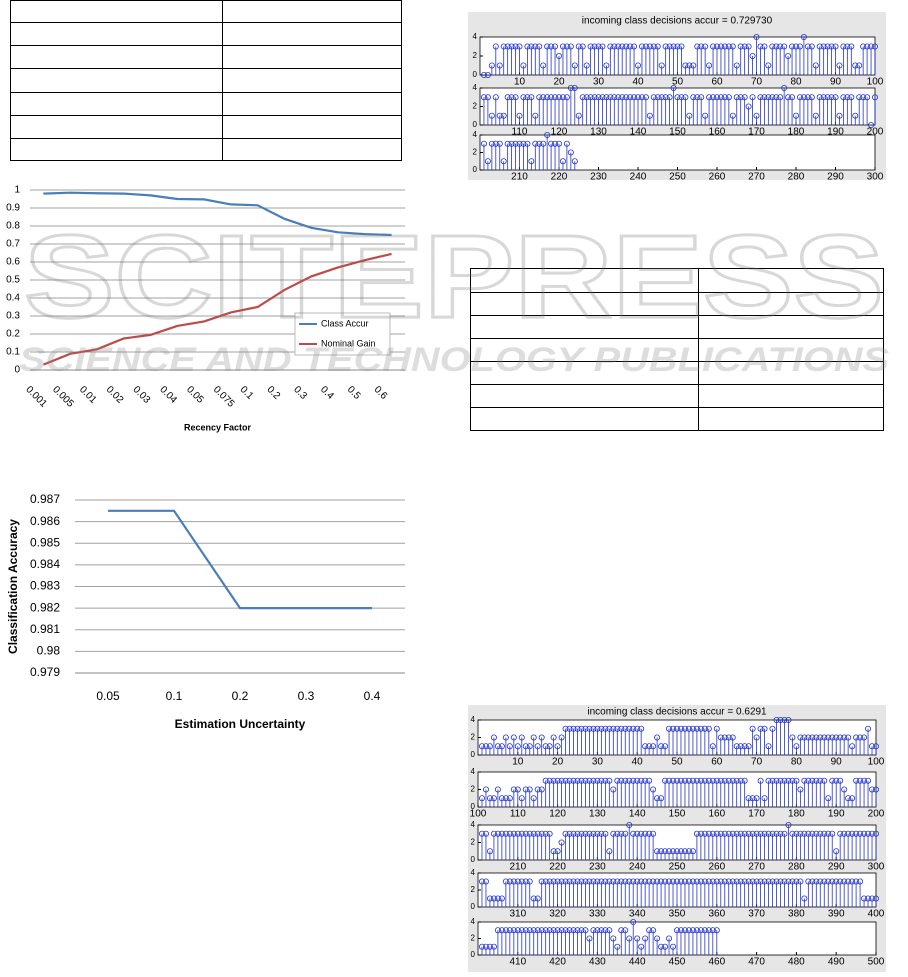 This screenshot has height=977, width=908. I want to click on x-tick-label: 460, so click(716, 962).